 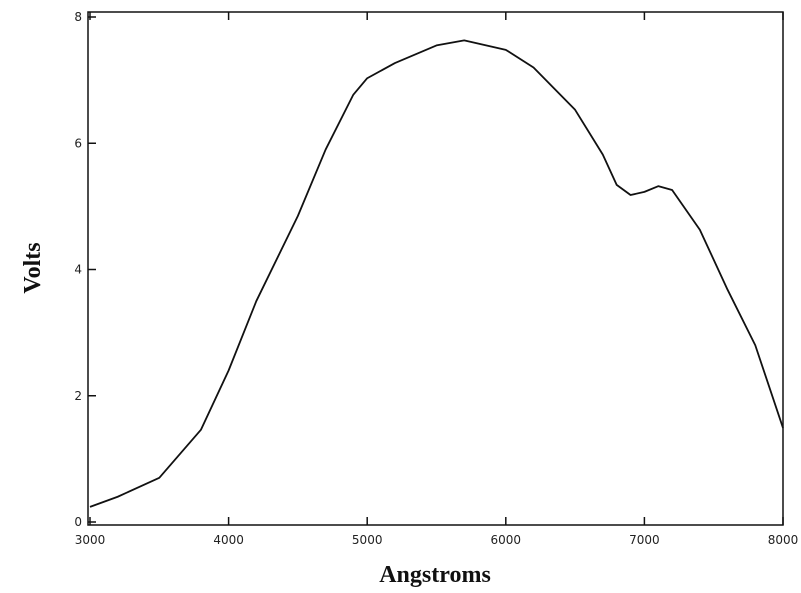 What do you see at coordinates (435, 575) in the screenshot?
I see `x-axis-title: Angstroms` at bounding box center [435, 575].